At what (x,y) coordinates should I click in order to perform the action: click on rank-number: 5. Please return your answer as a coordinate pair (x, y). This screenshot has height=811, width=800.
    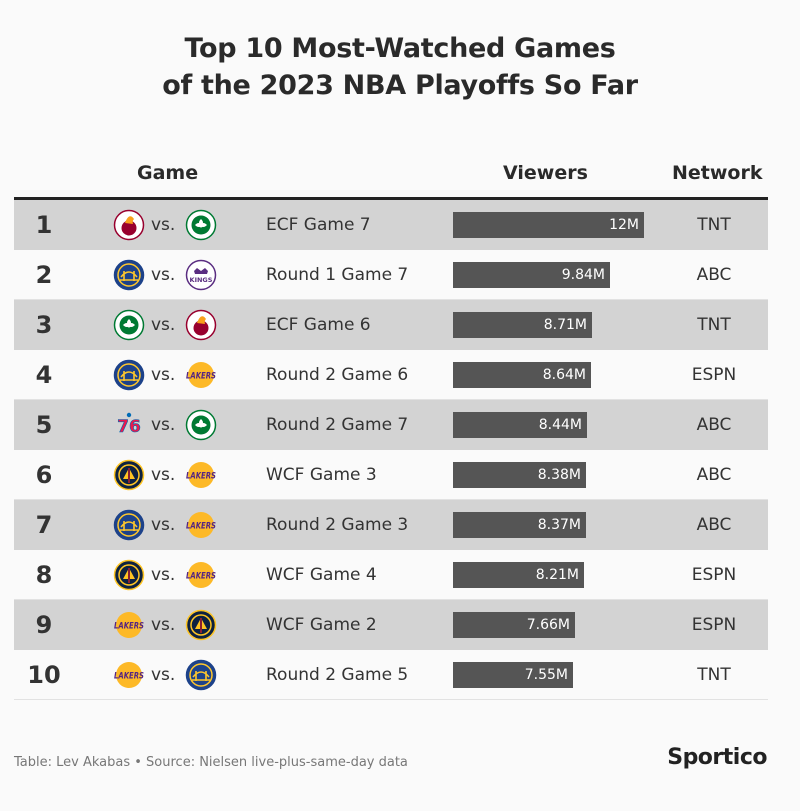
    Looking at the image, I should click on (44, 425).